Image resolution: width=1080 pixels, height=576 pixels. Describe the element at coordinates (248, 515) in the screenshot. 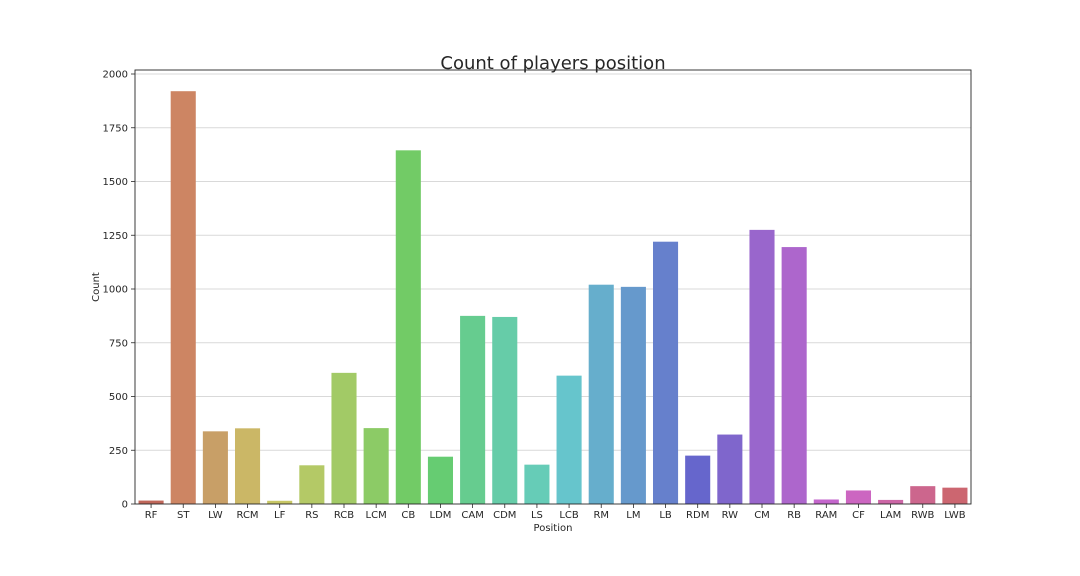

I see `x-tick-label: RCM` at that location.